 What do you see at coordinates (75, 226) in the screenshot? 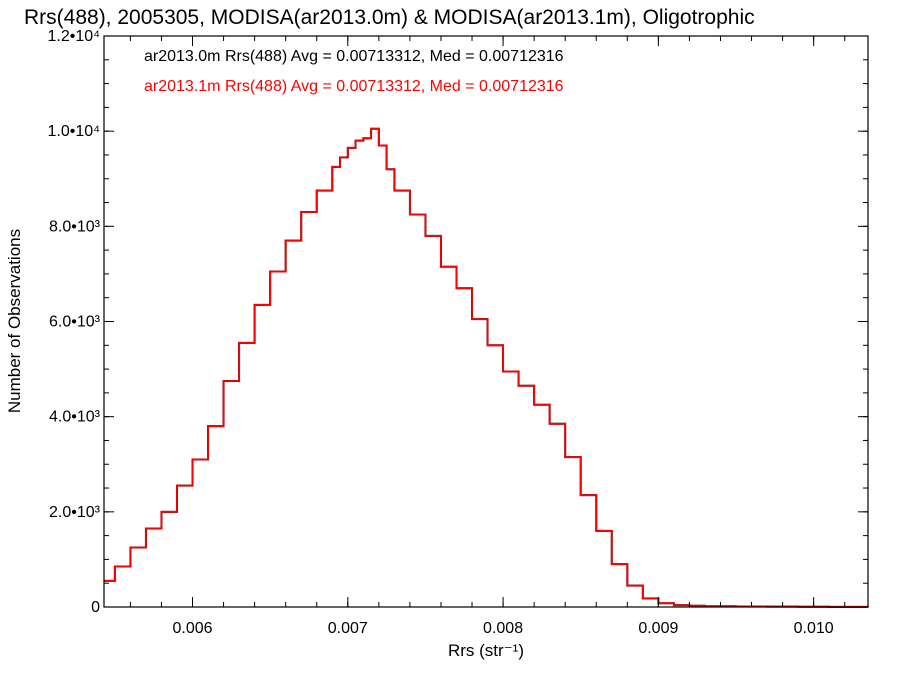
I see `y-tick-label: 8.0•10³` at bounding box center [75, 226].